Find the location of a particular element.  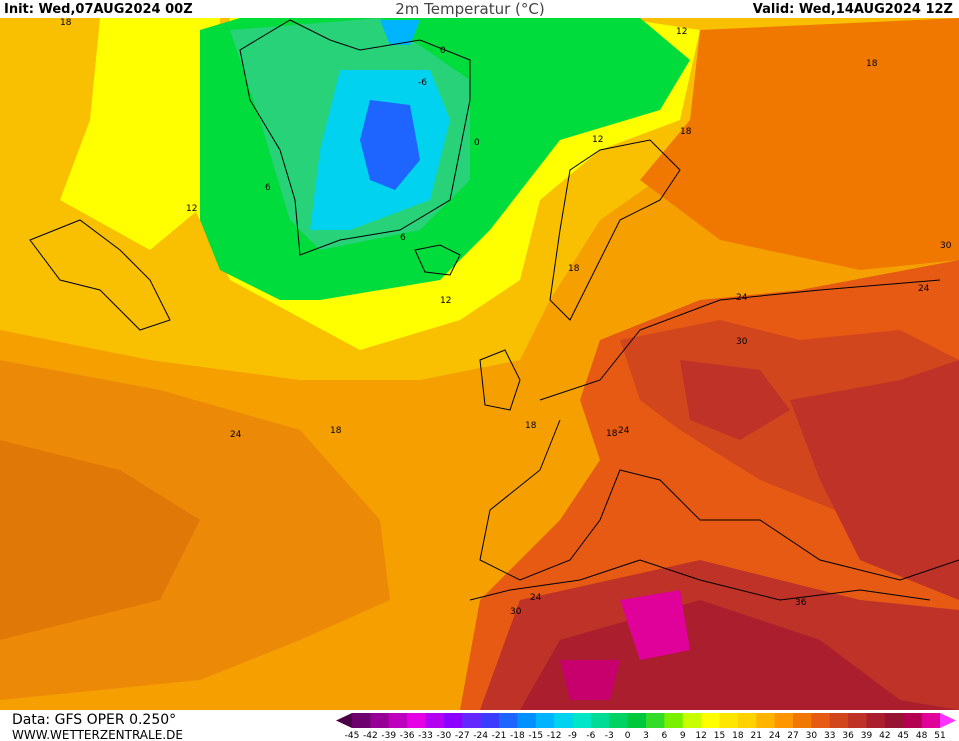

colorbar-label: 24 is located at coordinates (775, 736).